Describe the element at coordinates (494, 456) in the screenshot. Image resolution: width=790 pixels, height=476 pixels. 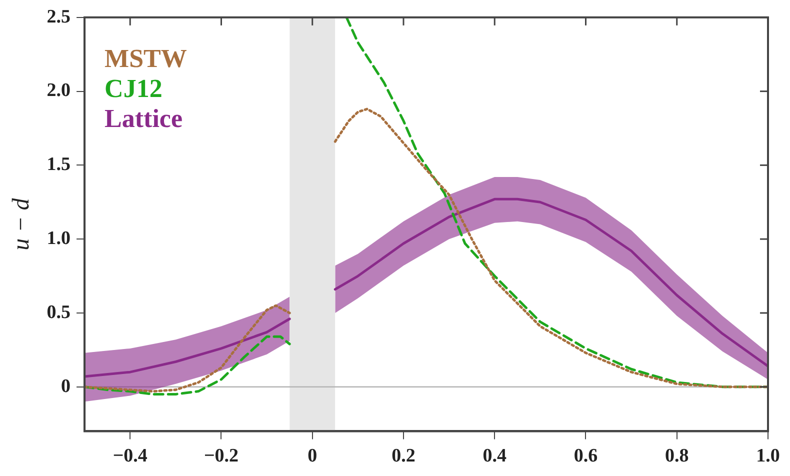
I see `x-tick-label: 0.4` at that location.